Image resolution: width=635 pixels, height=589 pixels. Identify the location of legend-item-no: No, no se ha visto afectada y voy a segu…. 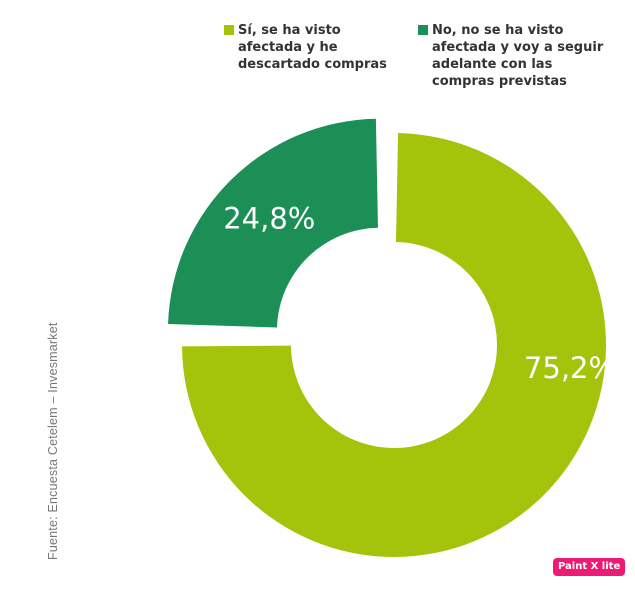
(513, 56).